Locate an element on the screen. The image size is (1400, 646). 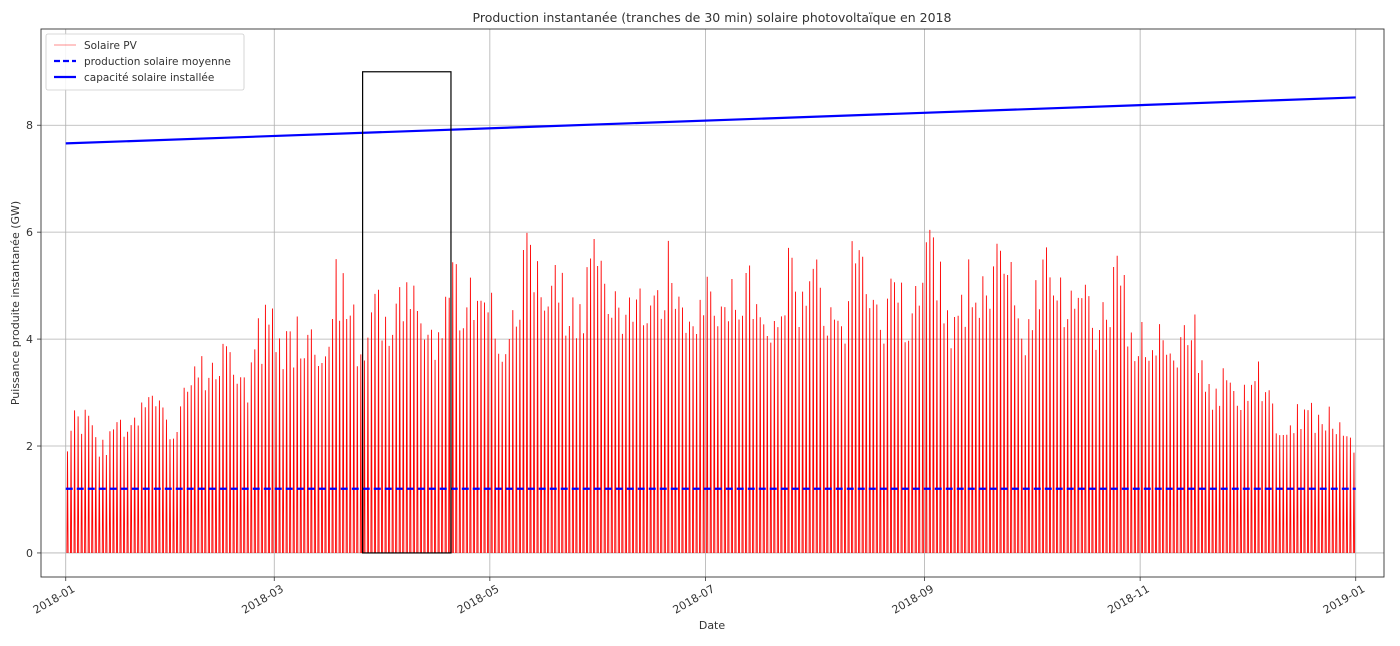
highlight-rectangle is located at coordinates (407, 312).